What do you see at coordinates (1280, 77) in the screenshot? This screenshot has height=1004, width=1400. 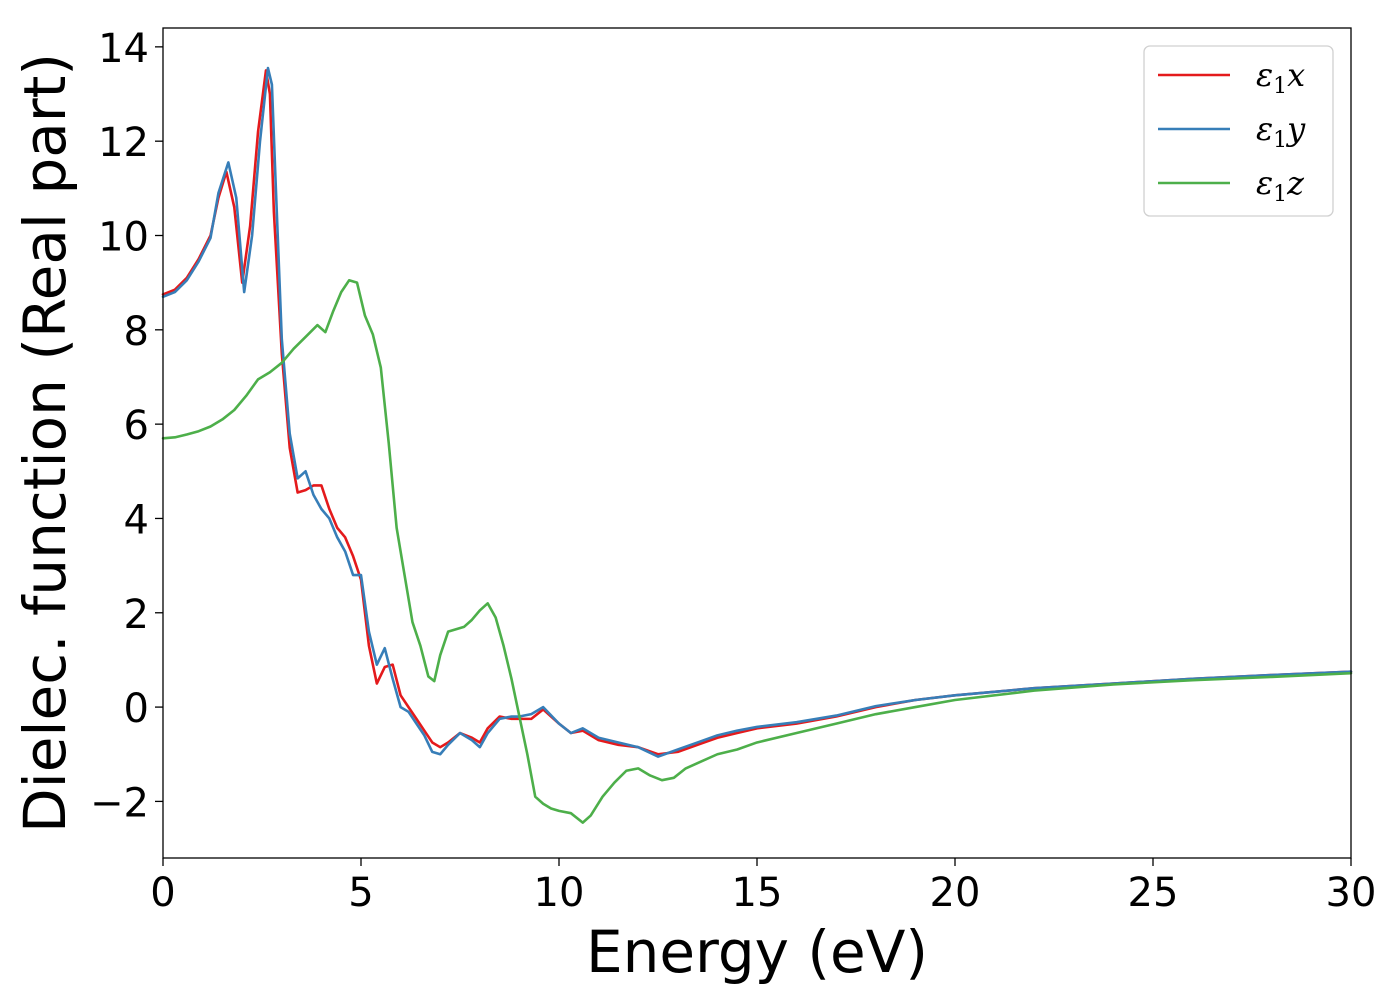 I see `legend-label-x: ε1x` at bounding box center [1280, 77].